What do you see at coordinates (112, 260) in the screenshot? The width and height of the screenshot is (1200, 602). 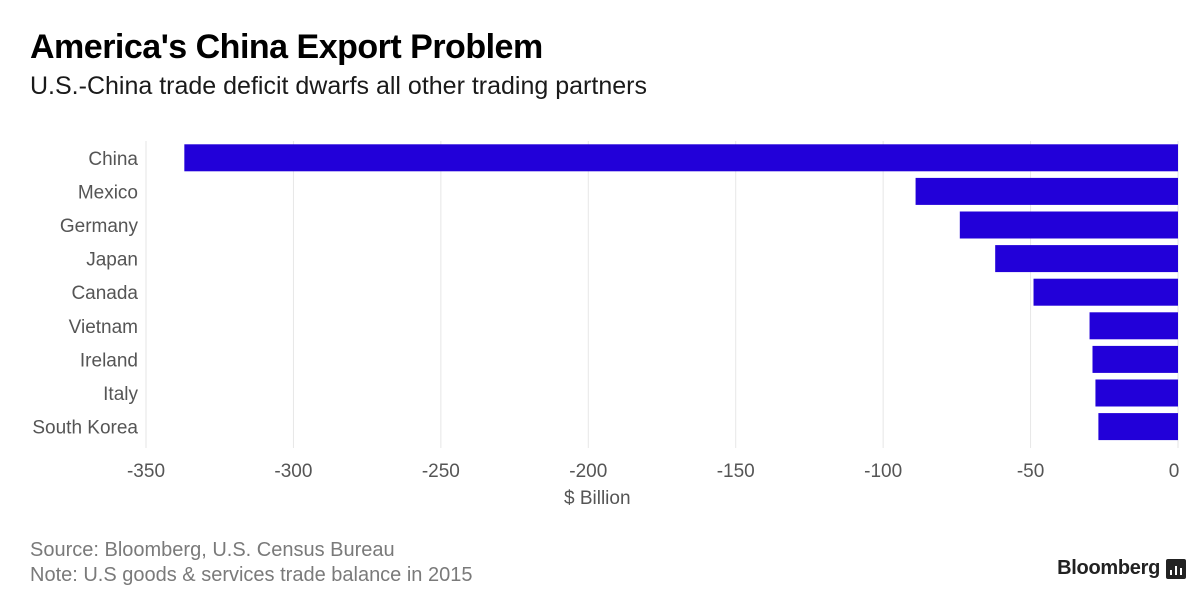 I see `category-label: Japan` at bounding box center [112, 260].